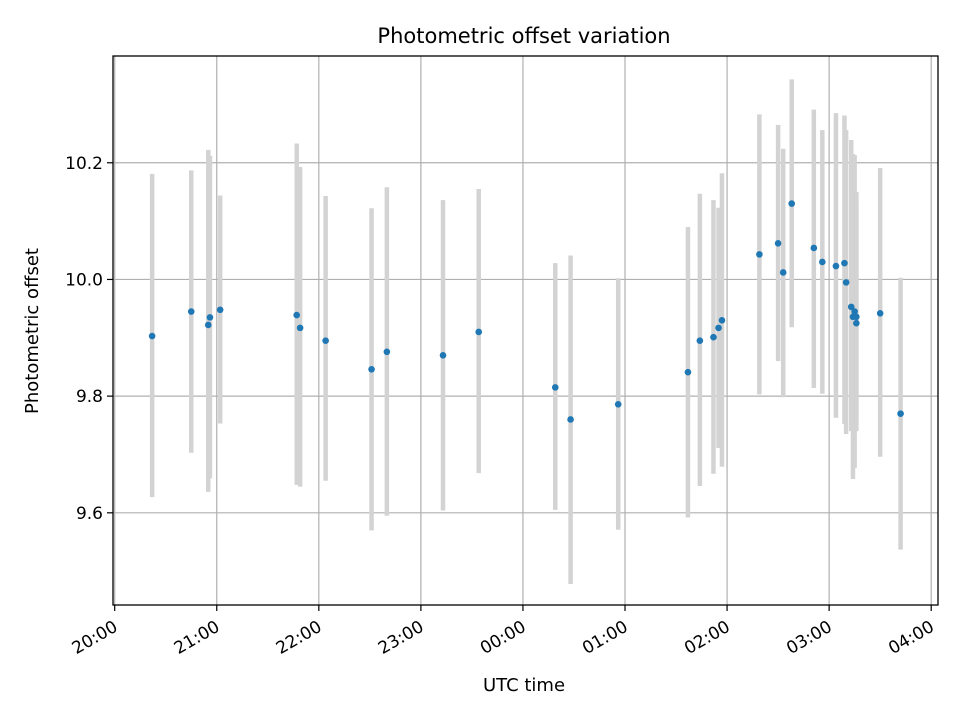 The image size is (960, 720). Describe the element at coordinates (84, 164) in the screenshot. I see `y-tick-label: 10.2` at that location.